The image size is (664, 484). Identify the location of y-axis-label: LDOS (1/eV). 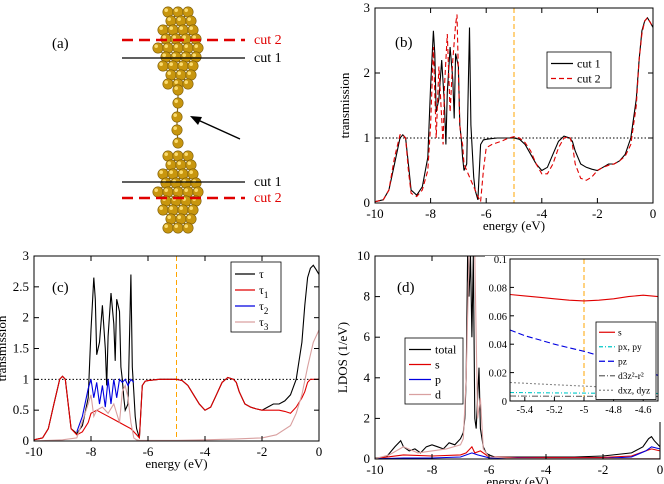
(342, 357).